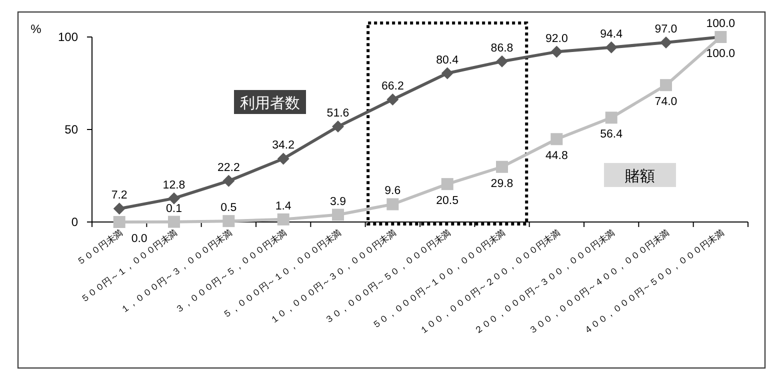 The image size is (782, 381). Describe the element at coordinates (447, 201) in the screenshot. I see `data-label: 20.5` at that location.